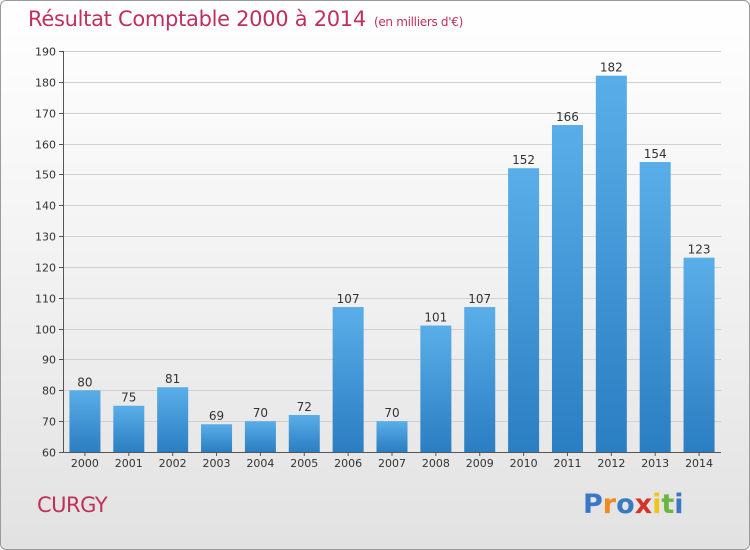 The image size is (750, 550). What do you see at coordinates (655, 307) in the screenshot?
I see `bar-2013` at bounding box center [655, 307].